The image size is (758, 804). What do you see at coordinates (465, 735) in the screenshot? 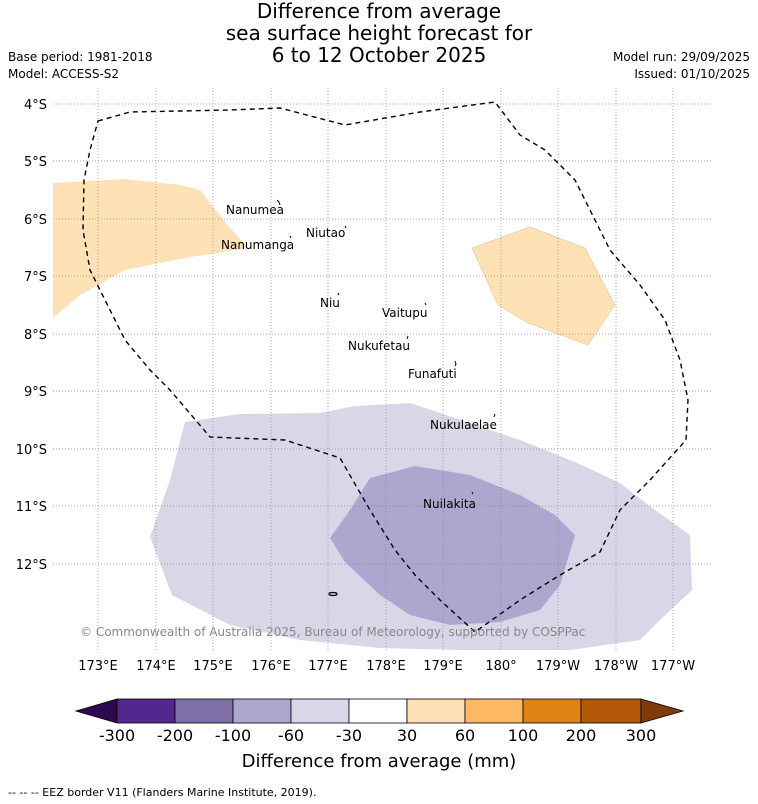
I see `colorbar-tick: 60` at bounding box center [465, 735].